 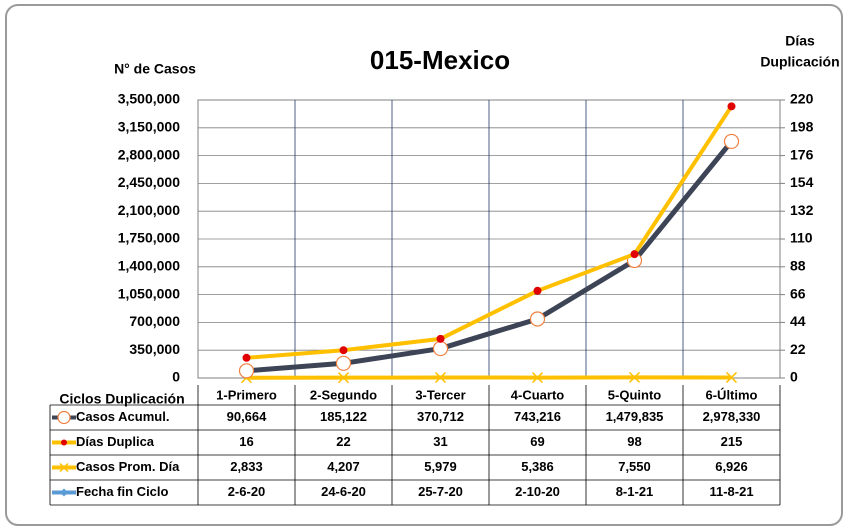 I want to click on table-cell: 69, so click(x=537, y=441).